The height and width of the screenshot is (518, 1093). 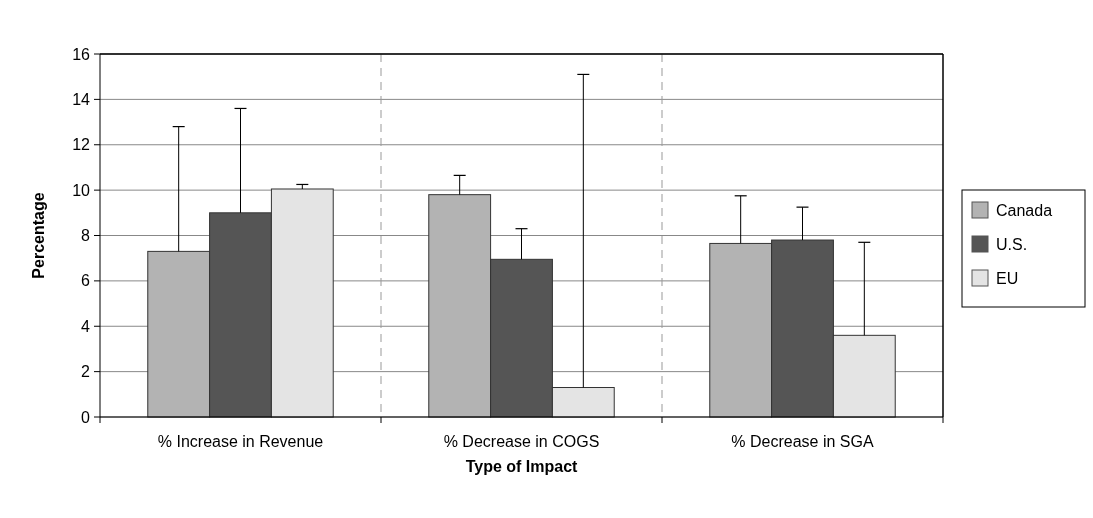 I want to click on legend-label: Canada, so click(x=1024, y=210).